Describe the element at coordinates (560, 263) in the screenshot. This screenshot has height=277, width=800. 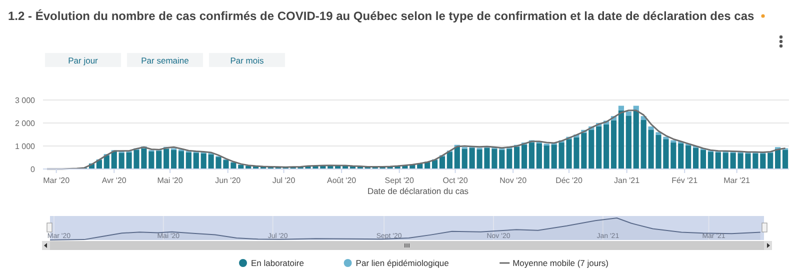
I see `legend-label: Moyenne mobile (7 jours)` at that location.